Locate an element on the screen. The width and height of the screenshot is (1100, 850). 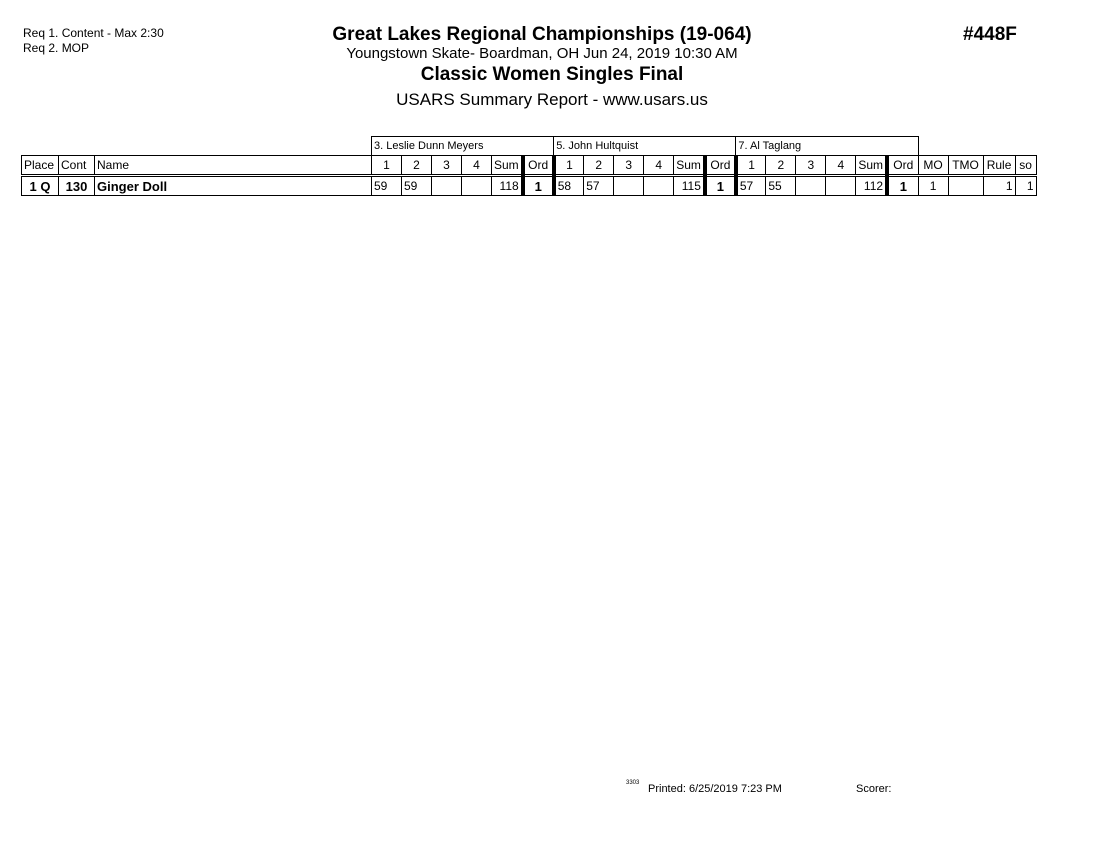
judge2-ord: 1 is located at coordinates (719, 185).